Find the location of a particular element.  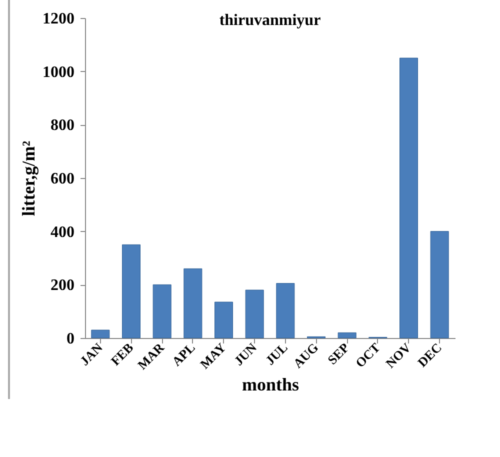

x-tick-label: FEB is located at coordinates (122, 354).